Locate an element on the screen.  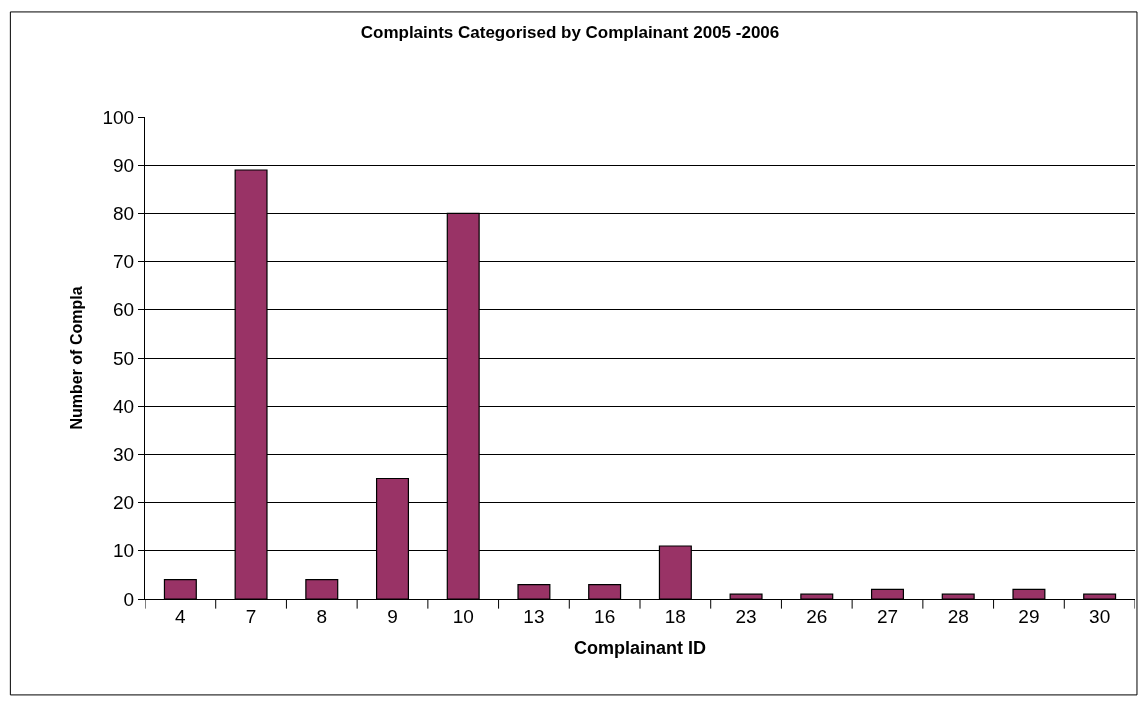
x-tick-label: 28 is located at coordinates (958, 616).